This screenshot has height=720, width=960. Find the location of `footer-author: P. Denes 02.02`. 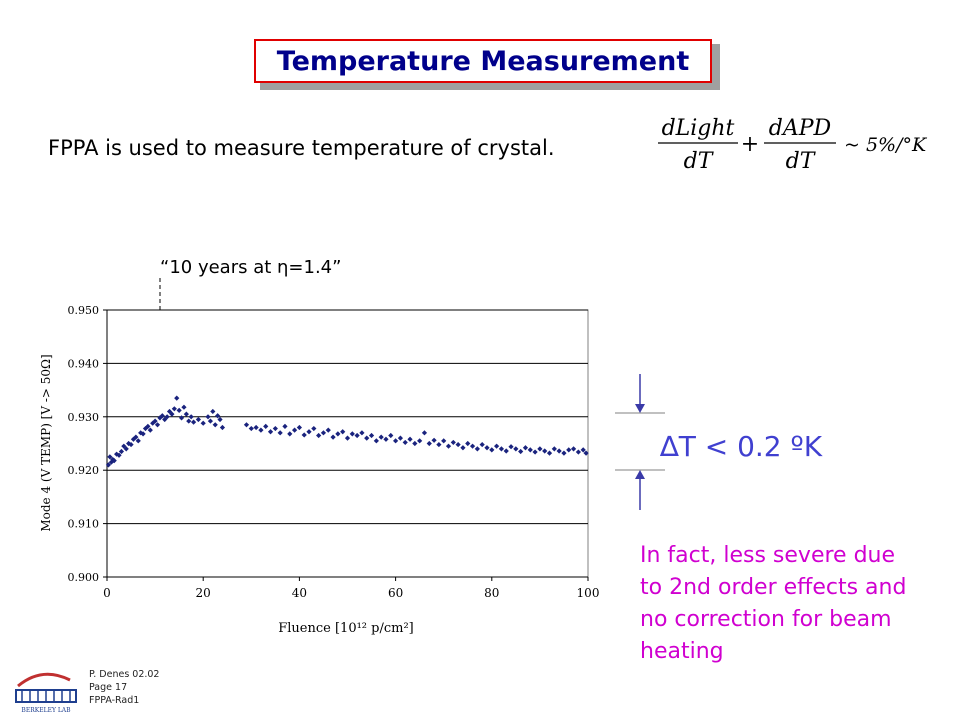

footer-author: P. Denes 02.02 is located at coordinates (124, 674).